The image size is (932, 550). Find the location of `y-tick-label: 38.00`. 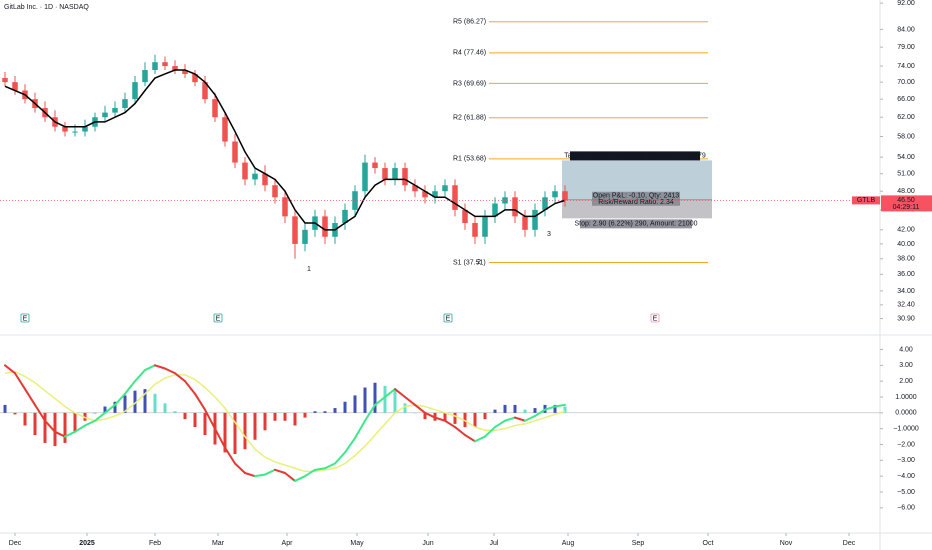

y-tick-label: 38.00 is located at coordinates (906, 259).